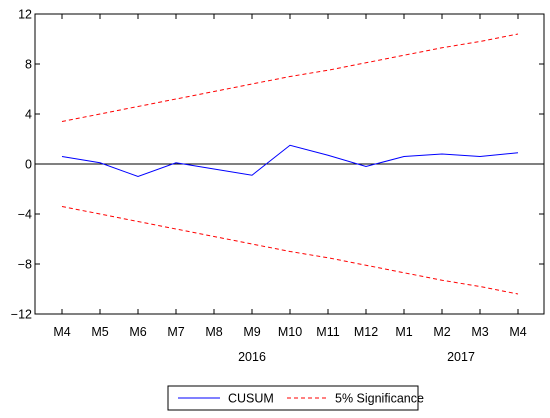 The width and height of the screenshot is (550, 418). Describe the element at coordinates (252, 357) in the screenshot. I see `year-label: 2016` at that location.